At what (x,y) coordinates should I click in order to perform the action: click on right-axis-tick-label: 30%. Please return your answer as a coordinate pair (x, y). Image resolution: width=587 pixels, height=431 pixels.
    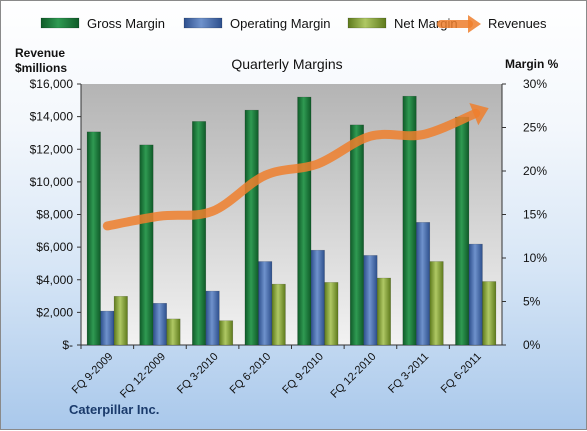
    Looking at the image, I should click on (535, 84).